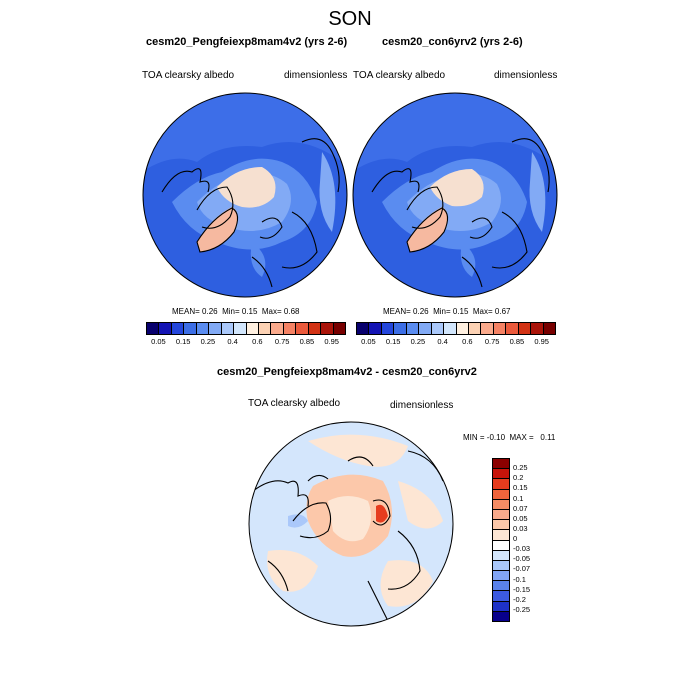 The height and width of the screenshot is (700, 700). What do you see at coordinates (522, 549) in the screenshot?
I see `colorbar-tick-label: -0.03` at bounding box center [522, 549].